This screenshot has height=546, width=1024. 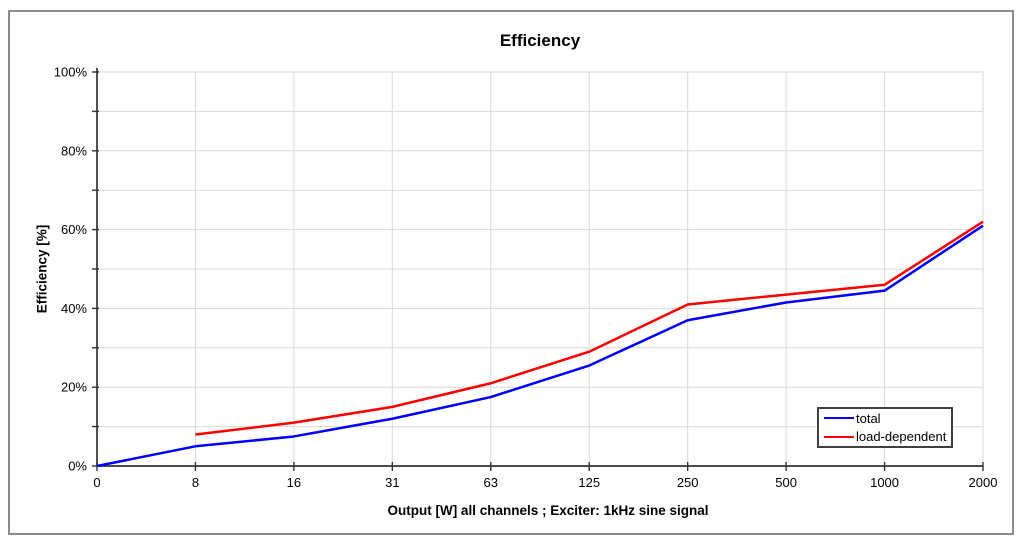 What do you see at coordinates (868, 418) in the screenshot?
I see `legend-label-total: total` at bounding box center [868, 418].